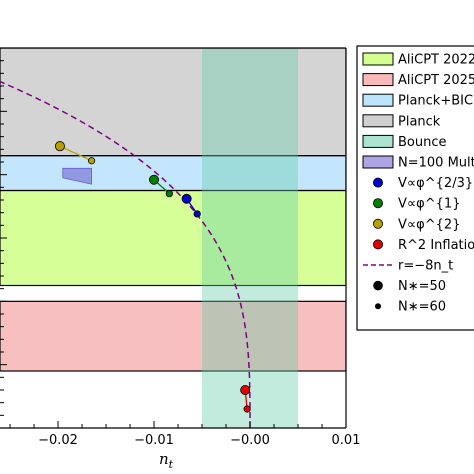 Image resolution: width=474 pixels, height=474 pixels. What do you see at coordinates (378, 306) in the screenshot?
I see `legend-size-small` at bounding box center [378, 306].